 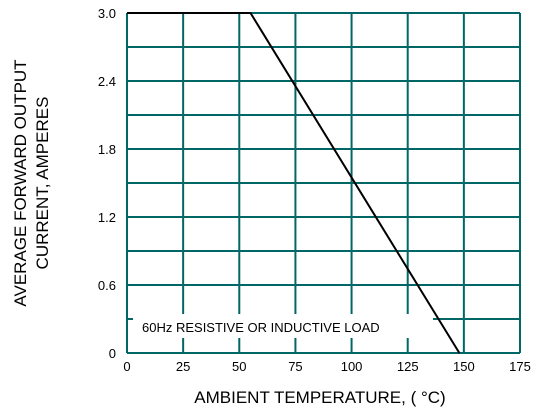 I want to click on load-annotation: 60Hz RESISTIVE OR INDUCTIVE LOAD, so click(x=261, y=327).